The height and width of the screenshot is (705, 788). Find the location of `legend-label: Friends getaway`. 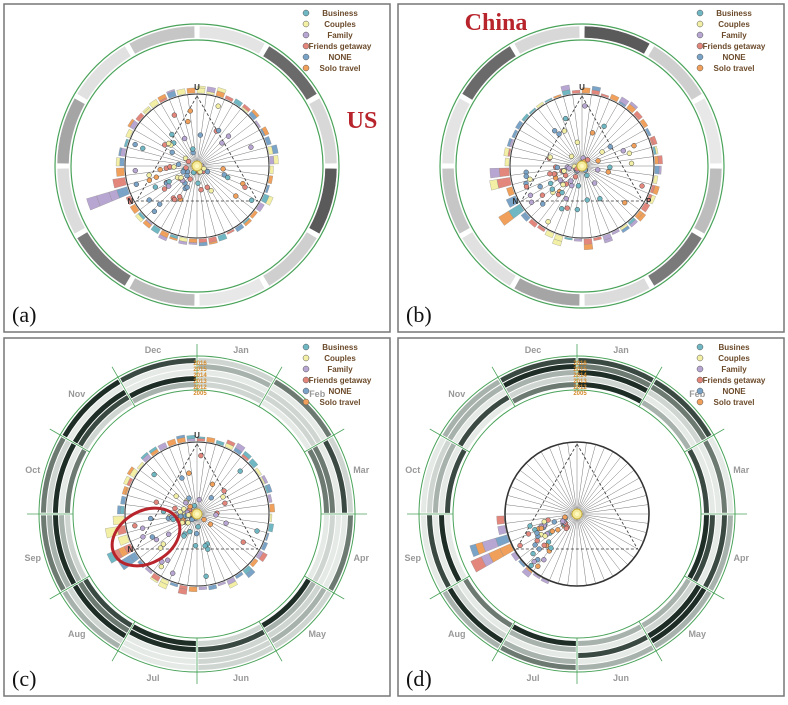

legend-label: Friends getaway is located at coordinates (340, 380).